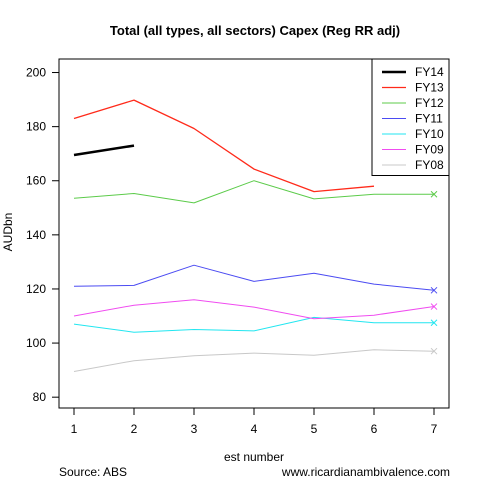 The width and height of the screenshot is (480, 480). What do you see at coordinates (365, 472) in the screenshot?
I see `footer-website: www.ricardianambivalence.com` at bounding box center [365, 472].